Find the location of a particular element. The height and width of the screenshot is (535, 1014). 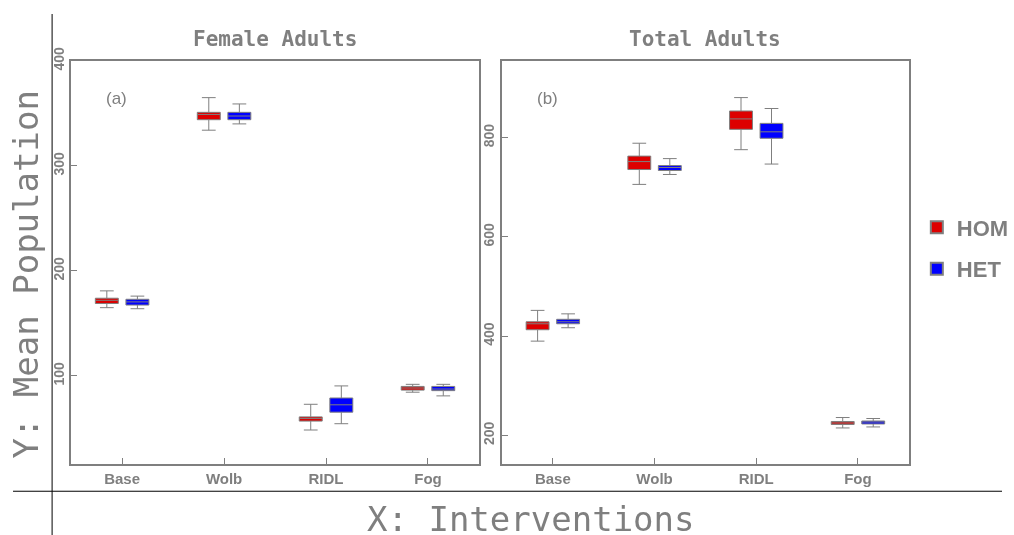

y-tick-label: 600 is located at coordinates (489, 234).